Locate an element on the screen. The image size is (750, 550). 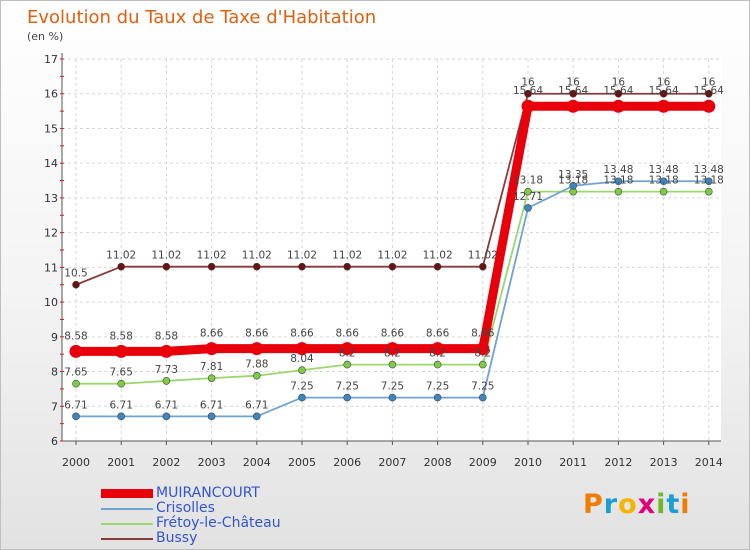
data-label-fretoy-le-chateau: 8.2 is located at coordinates (482, 354).